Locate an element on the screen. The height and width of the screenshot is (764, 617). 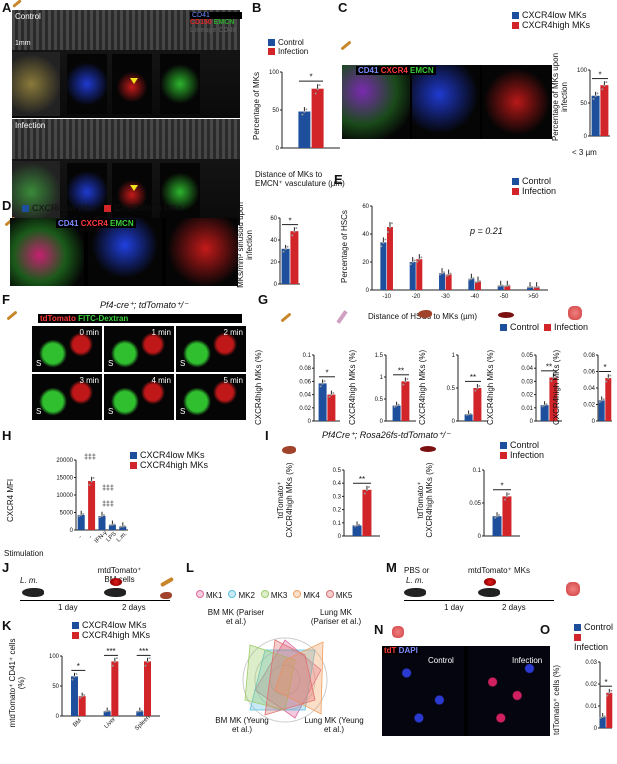
chart-i2: 0 0.05 0.1 * is located at coordinates (494, 504).